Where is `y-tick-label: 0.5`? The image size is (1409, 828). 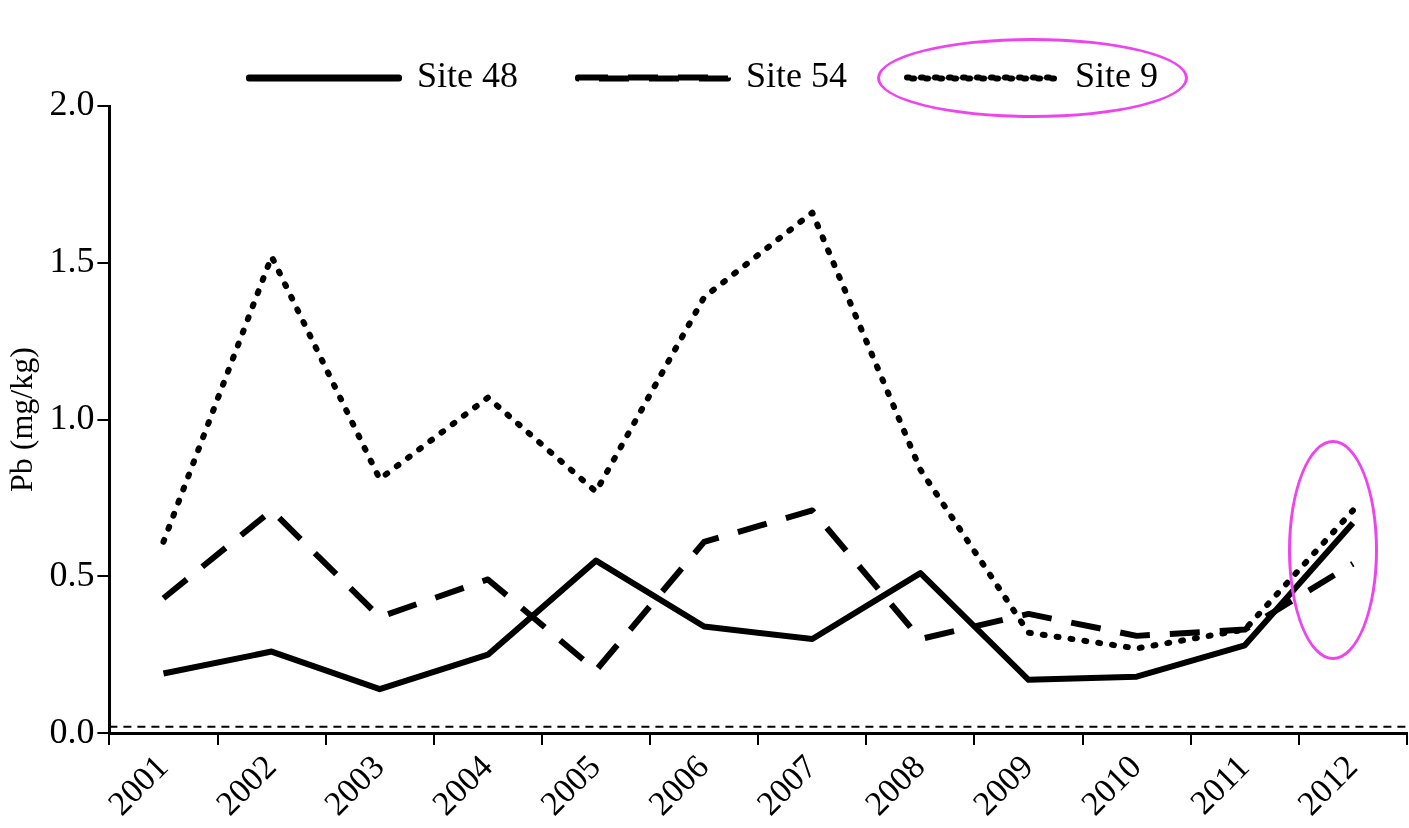 y-tick-label: 0.5 is located at coordinates (72, 573).